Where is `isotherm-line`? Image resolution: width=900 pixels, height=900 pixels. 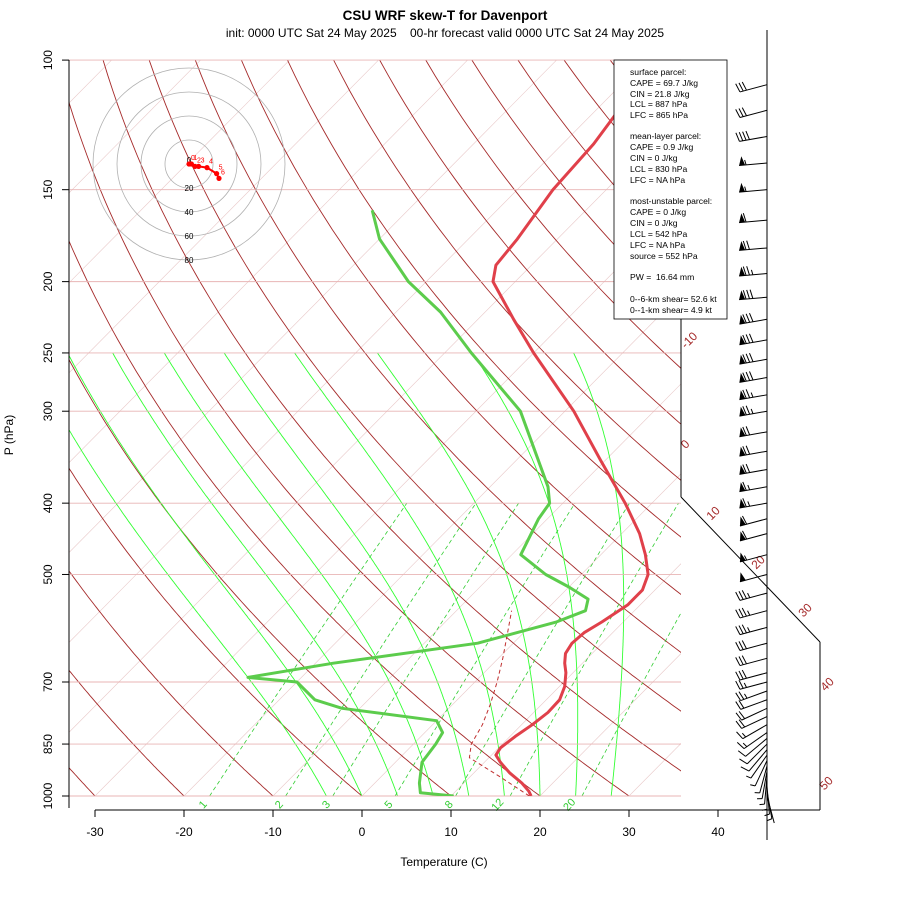 isotherm-line is located at coordinates (179, 172).